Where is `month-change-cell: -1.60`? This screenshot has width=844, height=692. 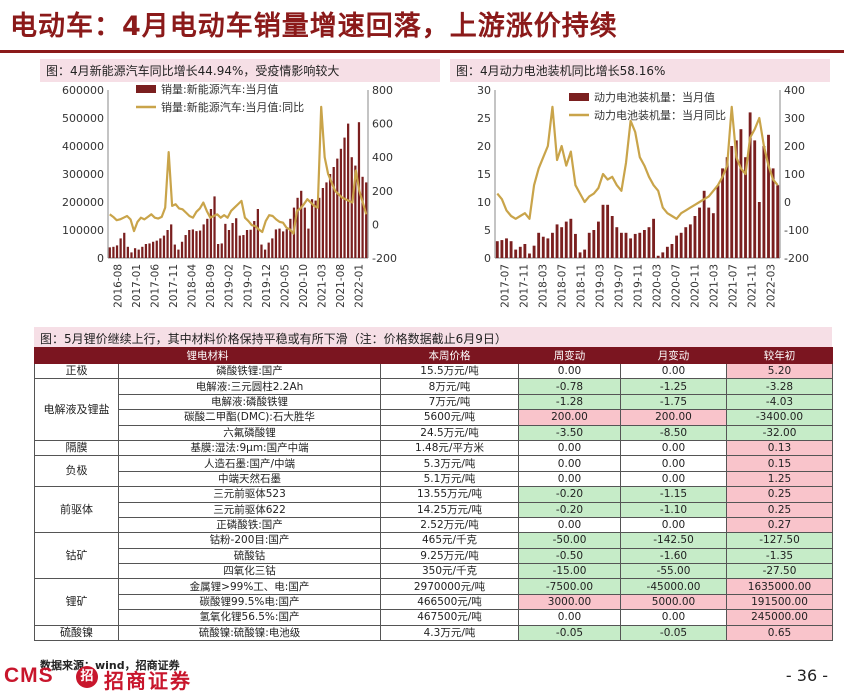 month-change-cell: -1.60 is located at coordinates (673, 556).